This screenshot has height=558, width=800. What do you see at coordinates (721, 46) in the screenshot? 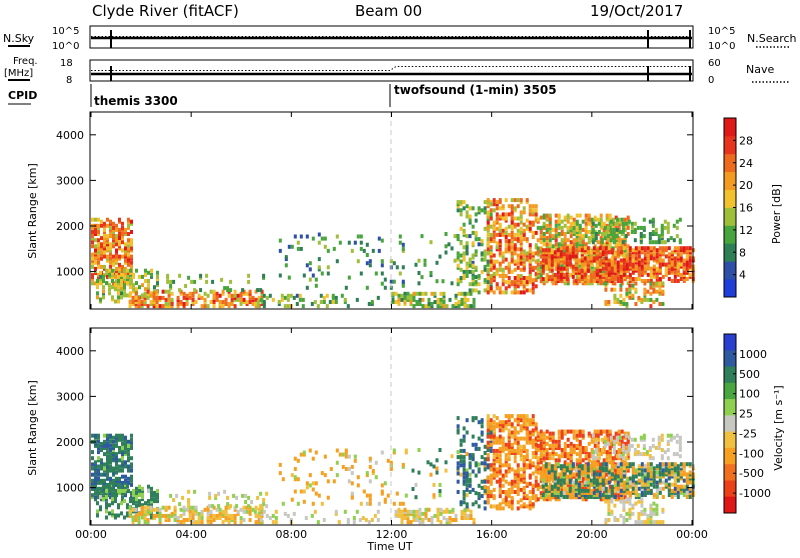
I see `nsearch-tick-bottom: 10^0` at bounding box center [721, 46].